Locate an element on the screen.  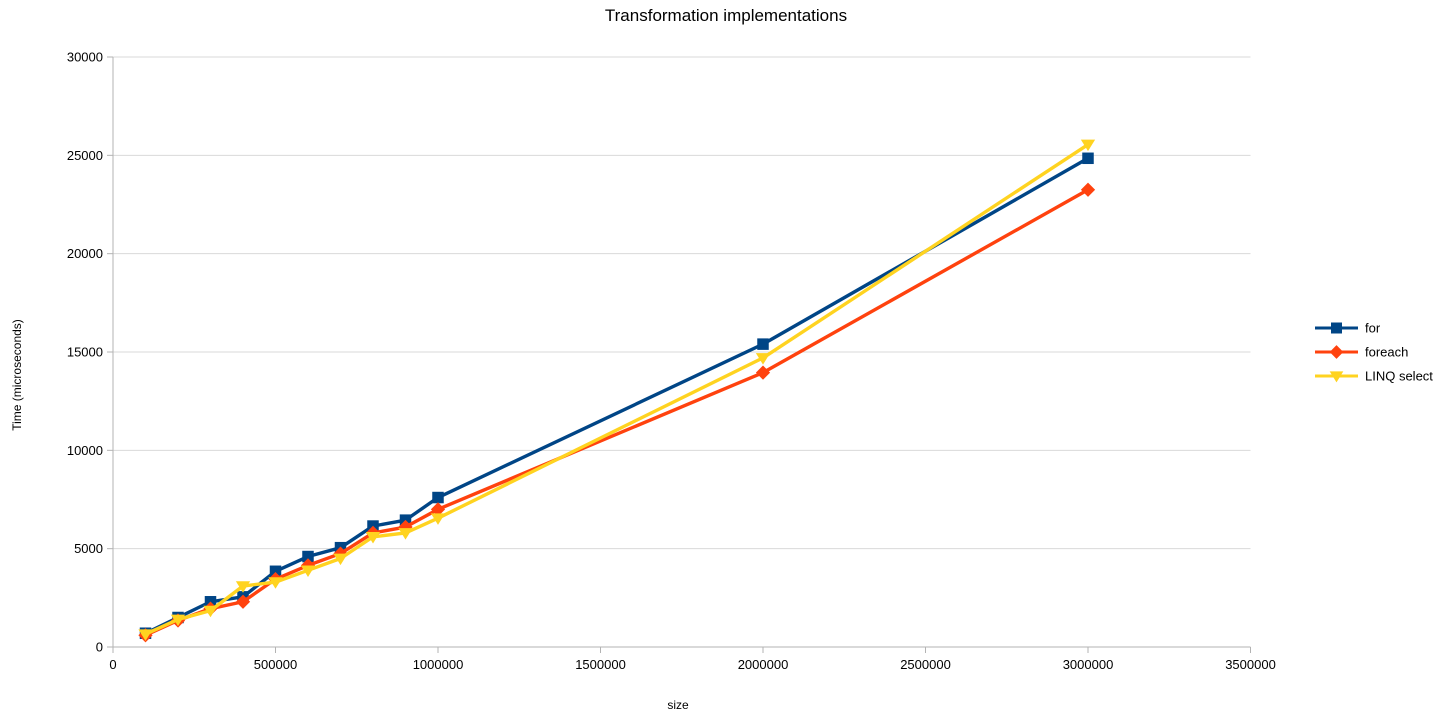
y-tick-label: 10000 is located at coordinates (85, 450).